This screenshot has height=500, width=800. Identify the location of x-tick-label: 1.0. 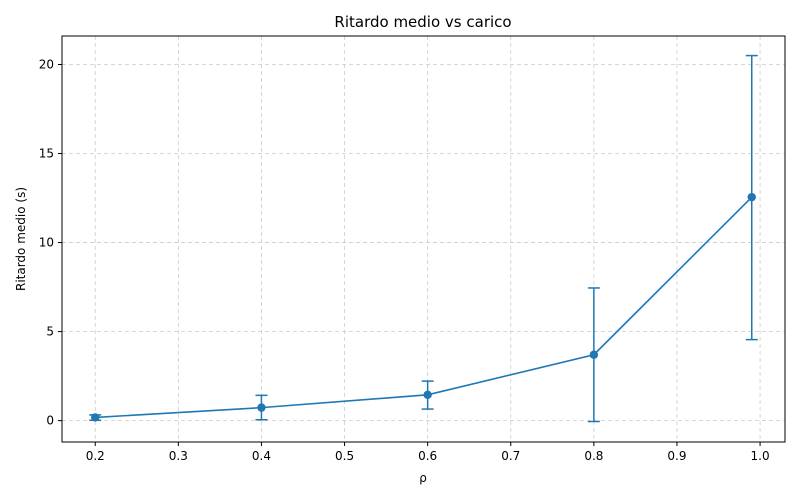
(760, 456).